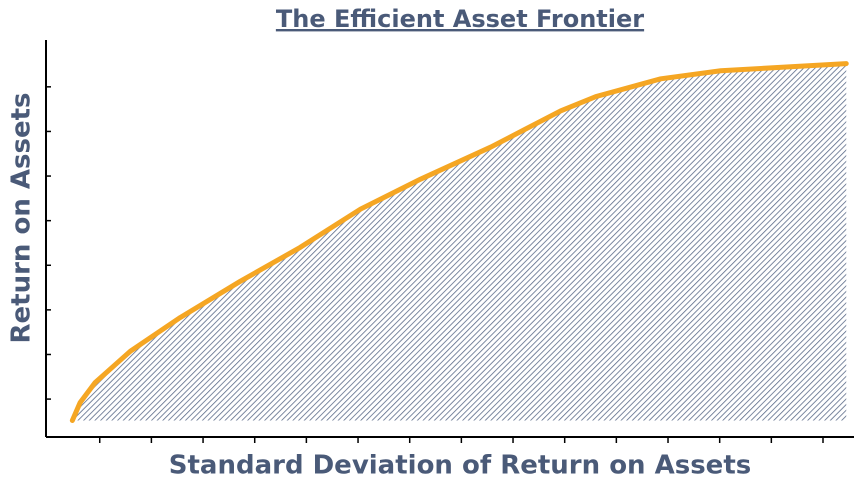  I want to click on y-axis-label: Return on Assets, so click(22, 217).